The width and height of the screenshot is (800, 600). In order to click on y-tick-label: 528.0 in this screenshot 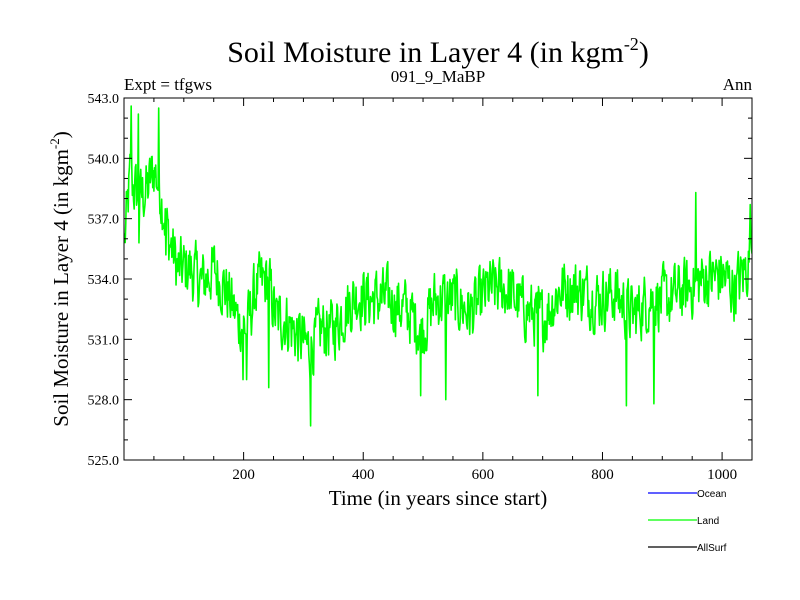, I will do `click(104, 401)`.